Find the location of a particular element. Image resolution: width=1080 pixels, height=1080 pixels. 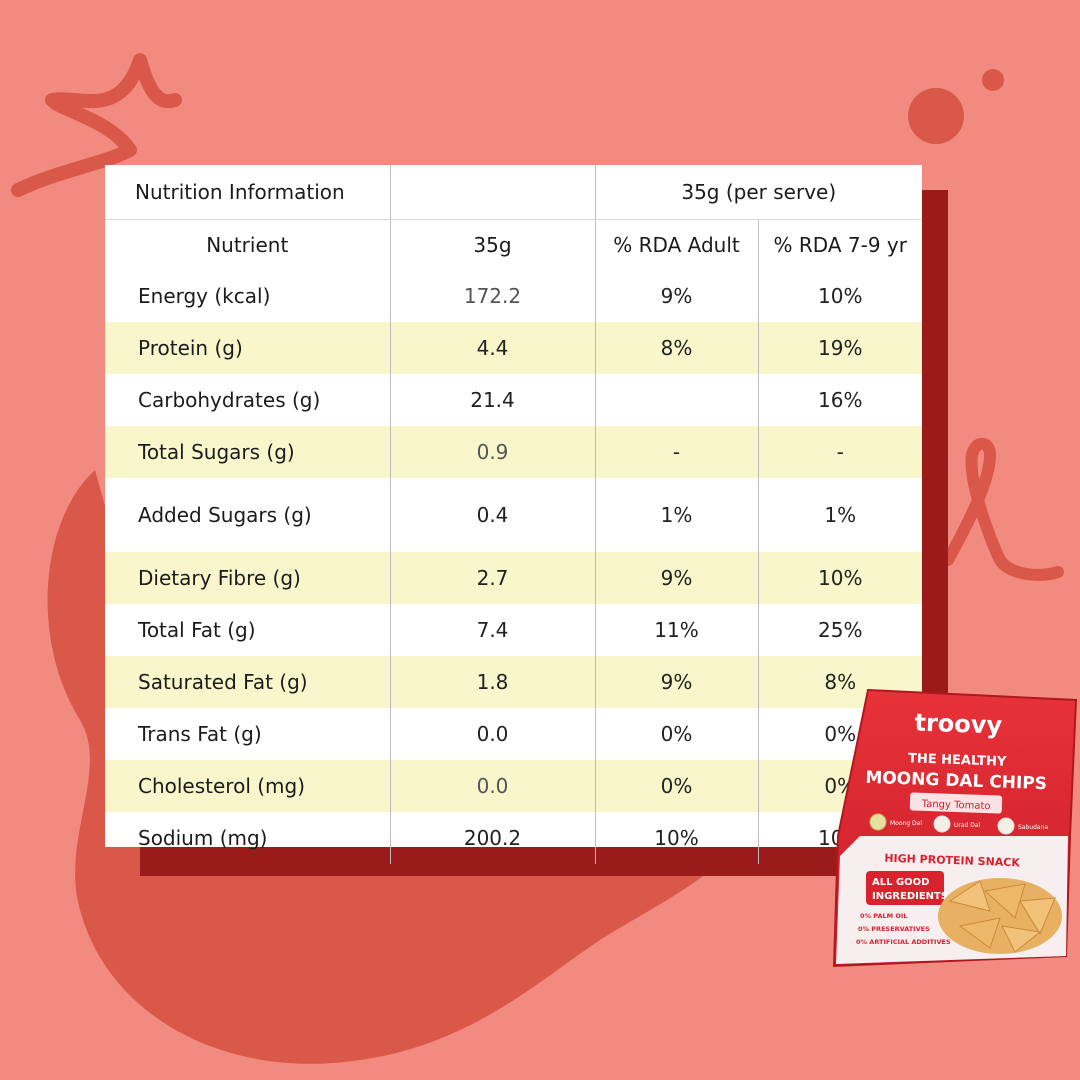

table-row: Carbohydrates (g) 21.4 16% is located at coordinates (513, 400).